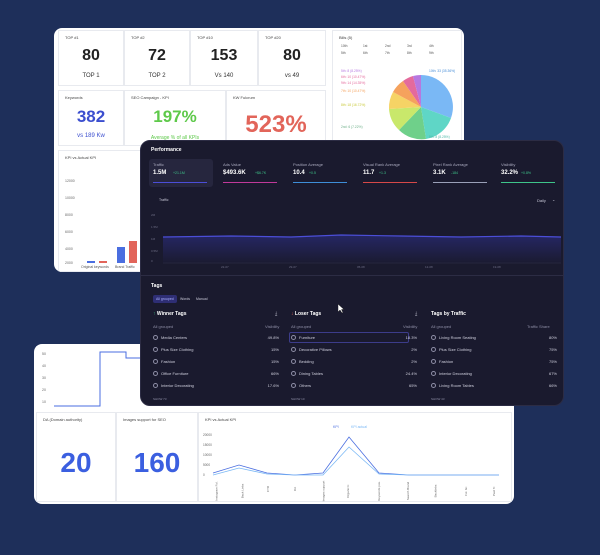 The width and height of the screenshot is (600, 555). What do you see at coordinates (497, 267) in the screenshot?
I see `x-tick: 19-08` at bounding box center [497, 267].